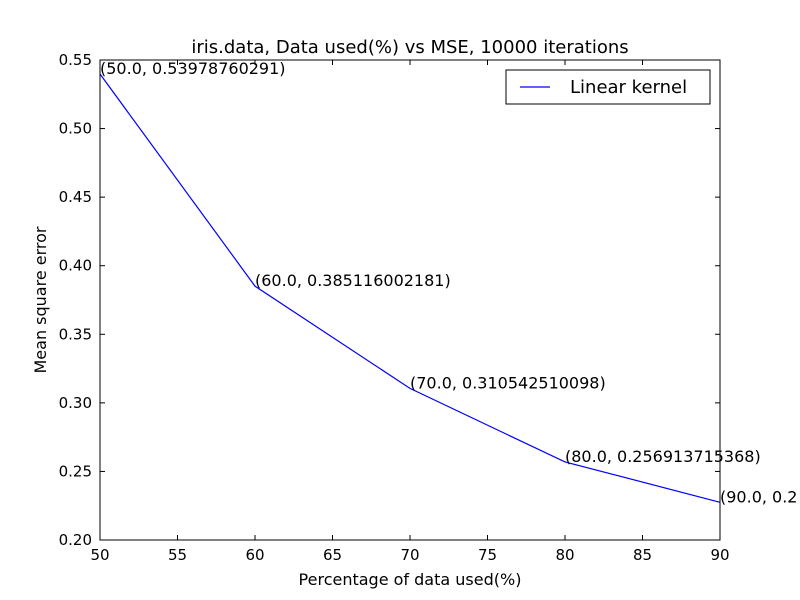 Image resolution: width=800 pixels, height=600 pixels. What do you see at coordinates (75, 540) in the screenshot?
I see `y-tick-label: 0.20` at bounding box center [75, 540].